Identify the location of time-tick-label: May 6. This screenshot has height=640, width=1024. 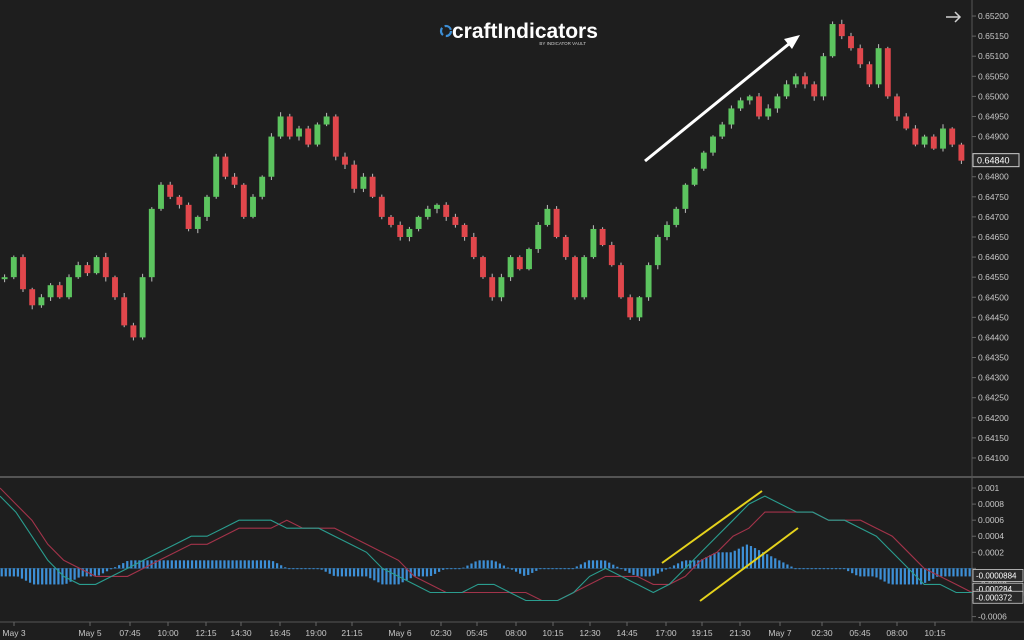
(399, 633).